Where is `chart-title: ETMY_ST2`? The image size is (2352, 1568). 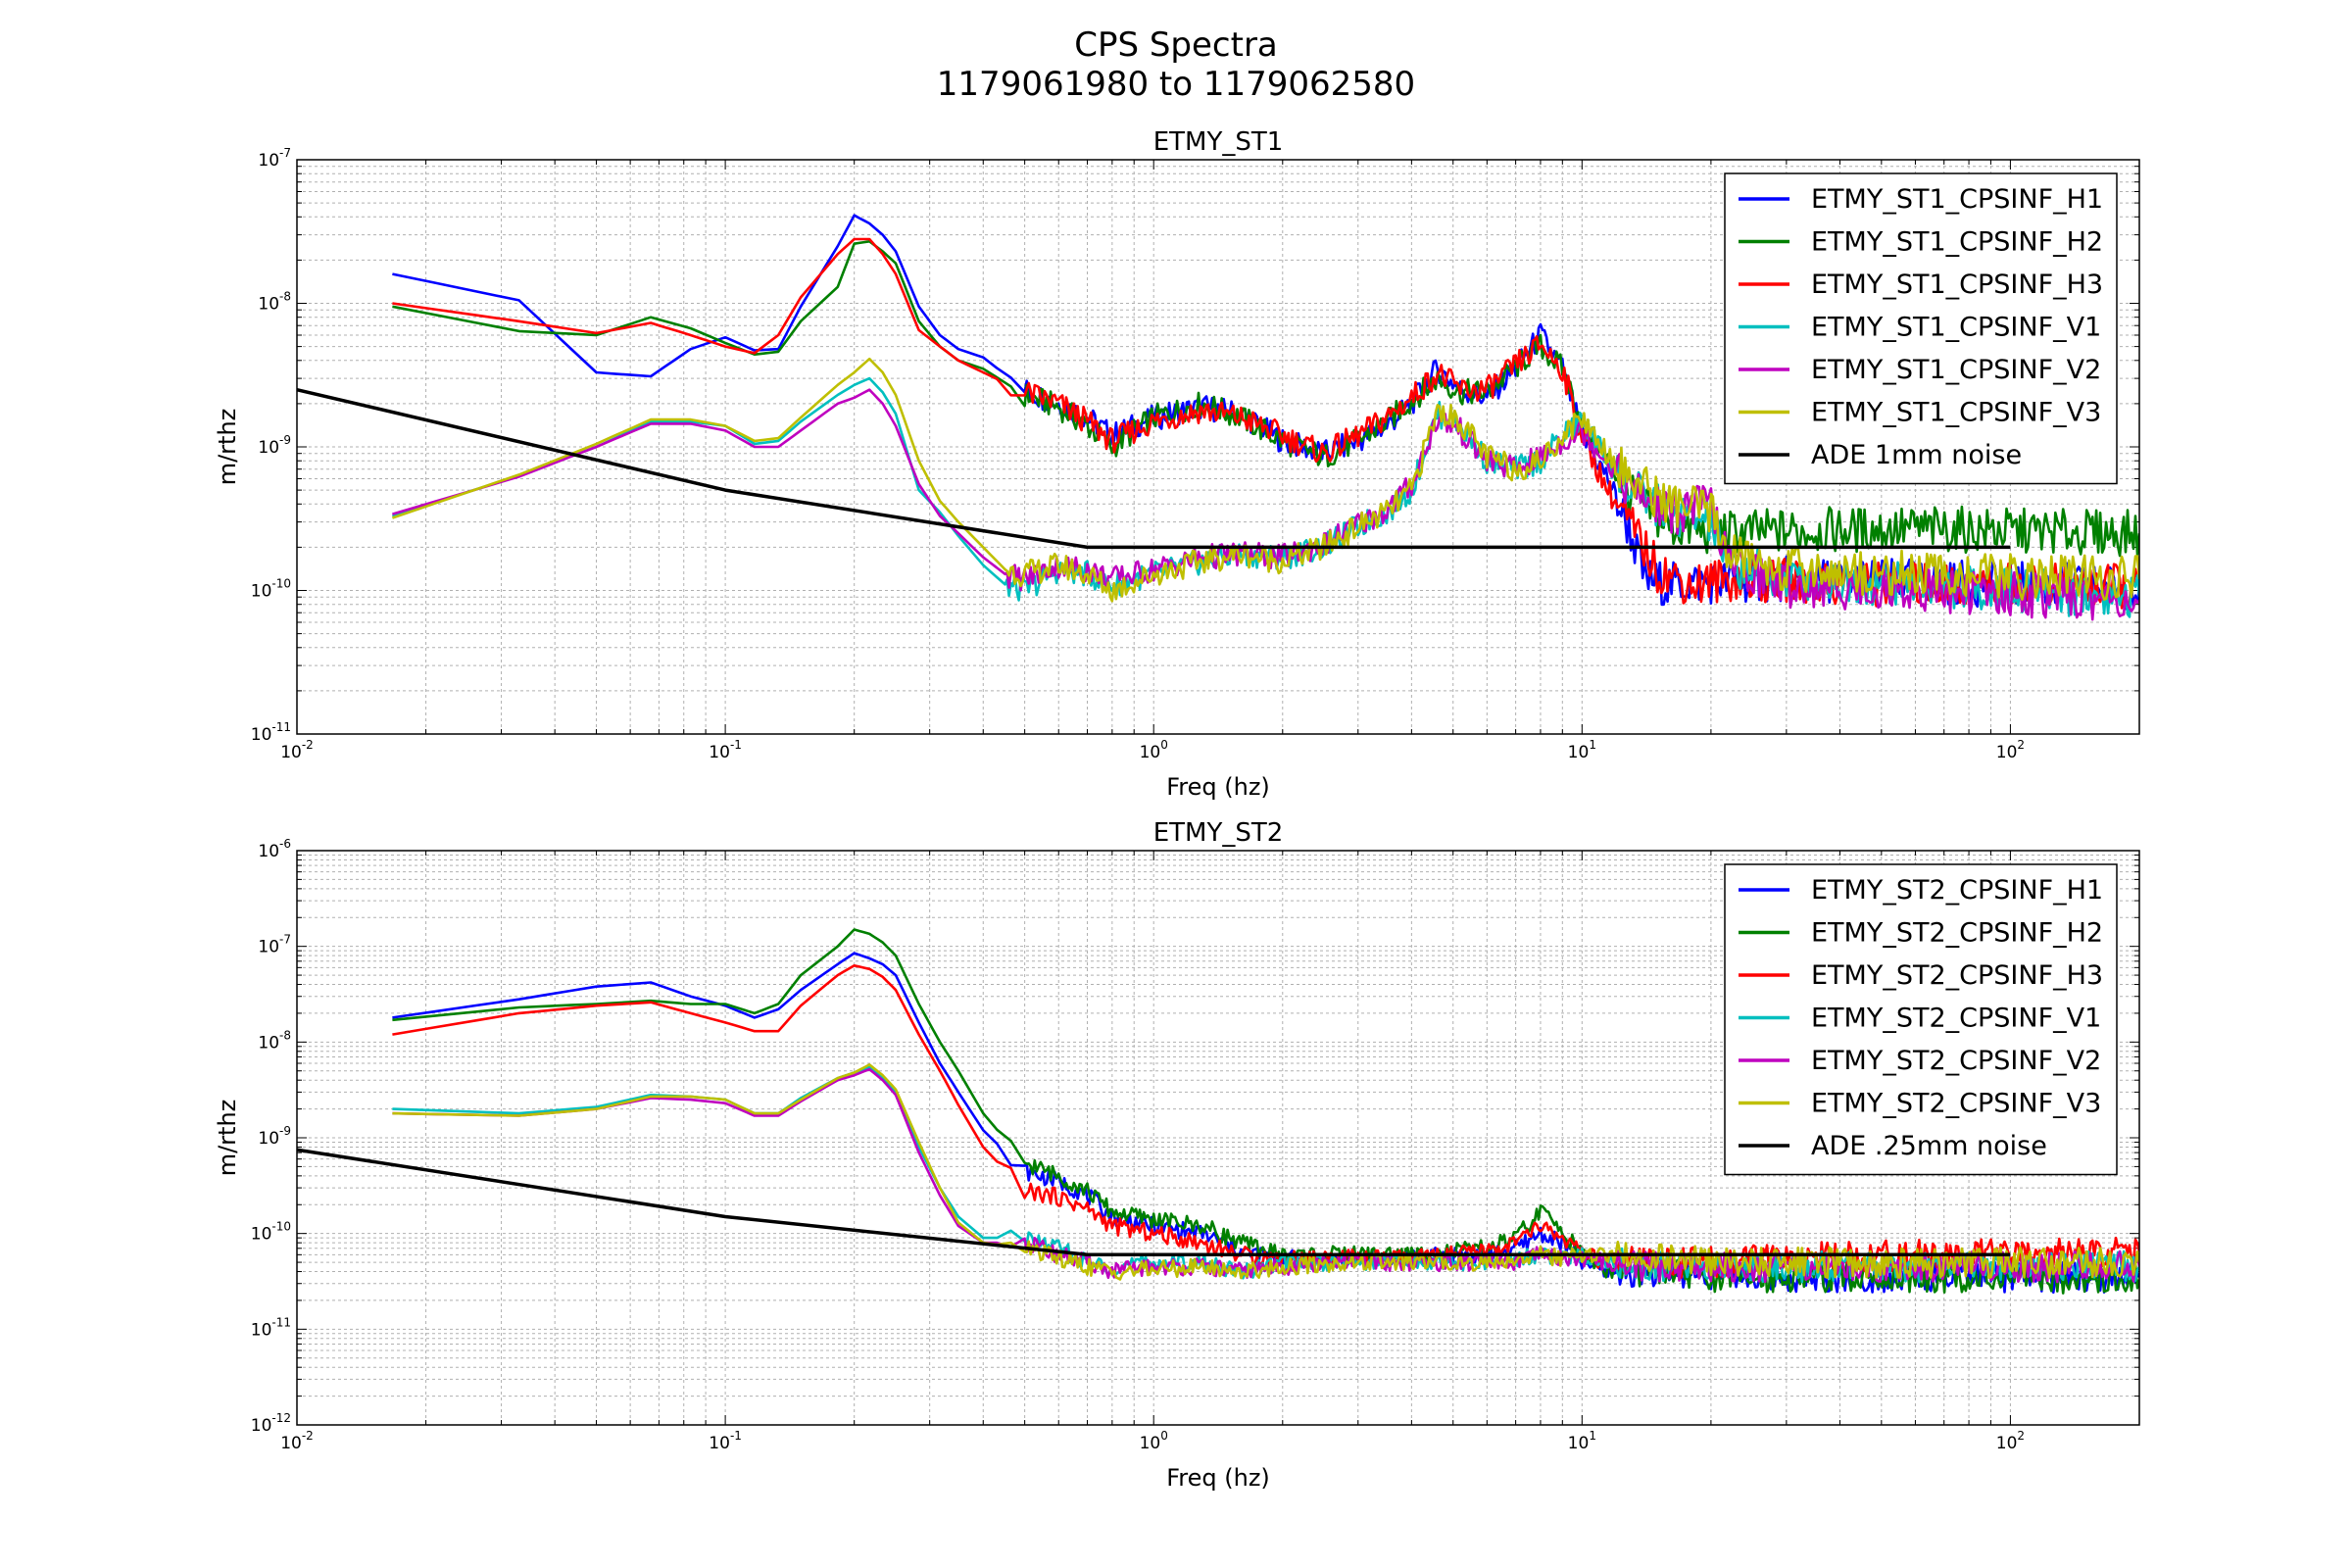
chart-title: ETMY_ST2 is located at coordinates (1218, 833).